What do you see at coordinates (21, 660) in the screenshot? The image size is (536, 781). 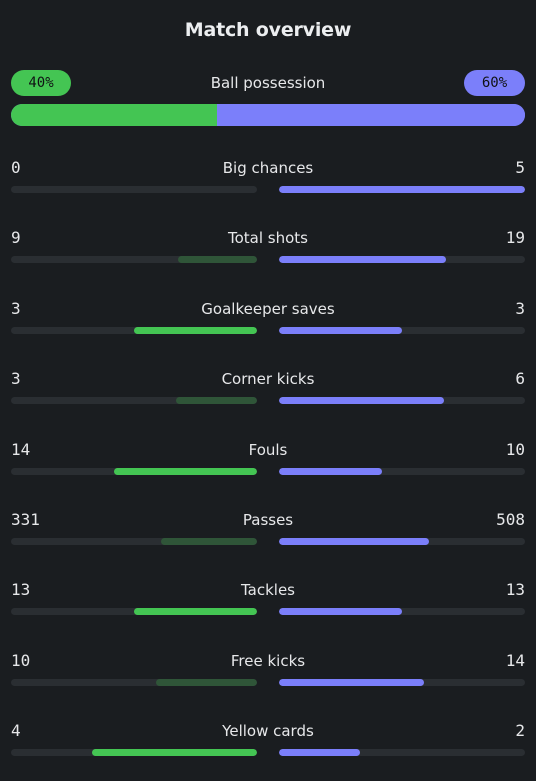 I see `home-value: 10` at bounding box center [21, 660].